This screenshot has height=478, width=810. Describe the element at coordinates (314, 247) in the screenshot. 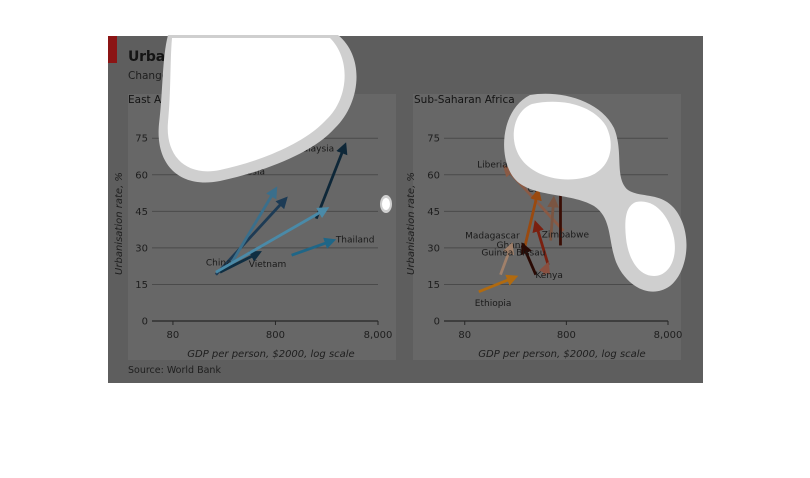

I see `series-arrow-thailand` at that location.